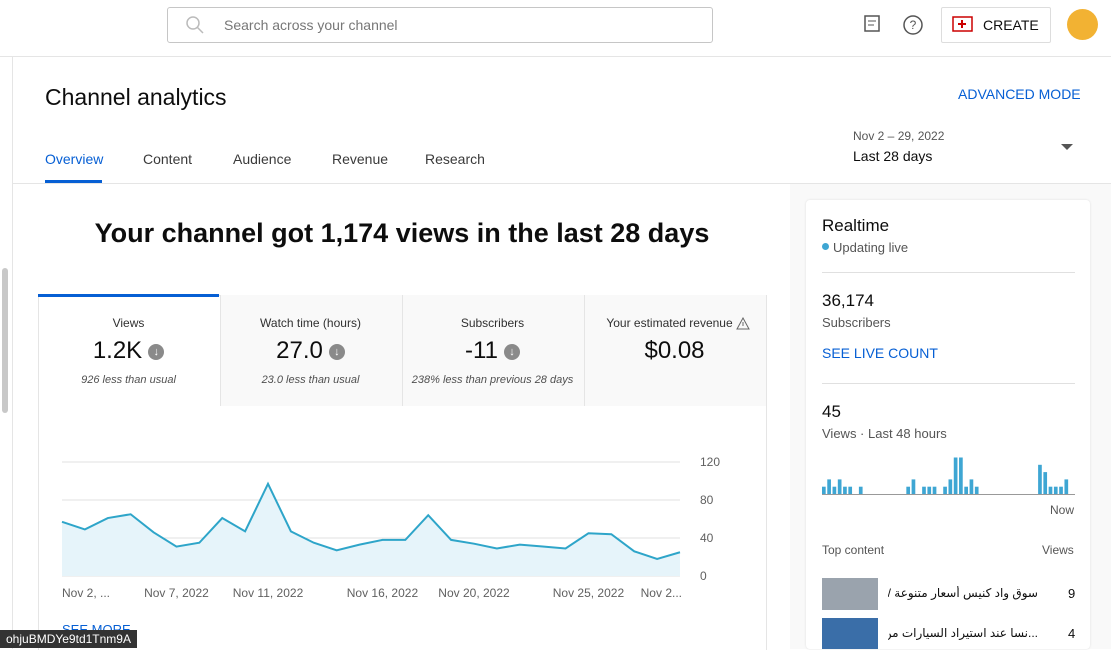 The height and width of the screenshot is (650, 1111). What do you see at coordinates (963, 633) in the screenshot?
I see `video-title: ...نسا عند استيراد السيارات من فرنسا` at bounding box center [963, 633].